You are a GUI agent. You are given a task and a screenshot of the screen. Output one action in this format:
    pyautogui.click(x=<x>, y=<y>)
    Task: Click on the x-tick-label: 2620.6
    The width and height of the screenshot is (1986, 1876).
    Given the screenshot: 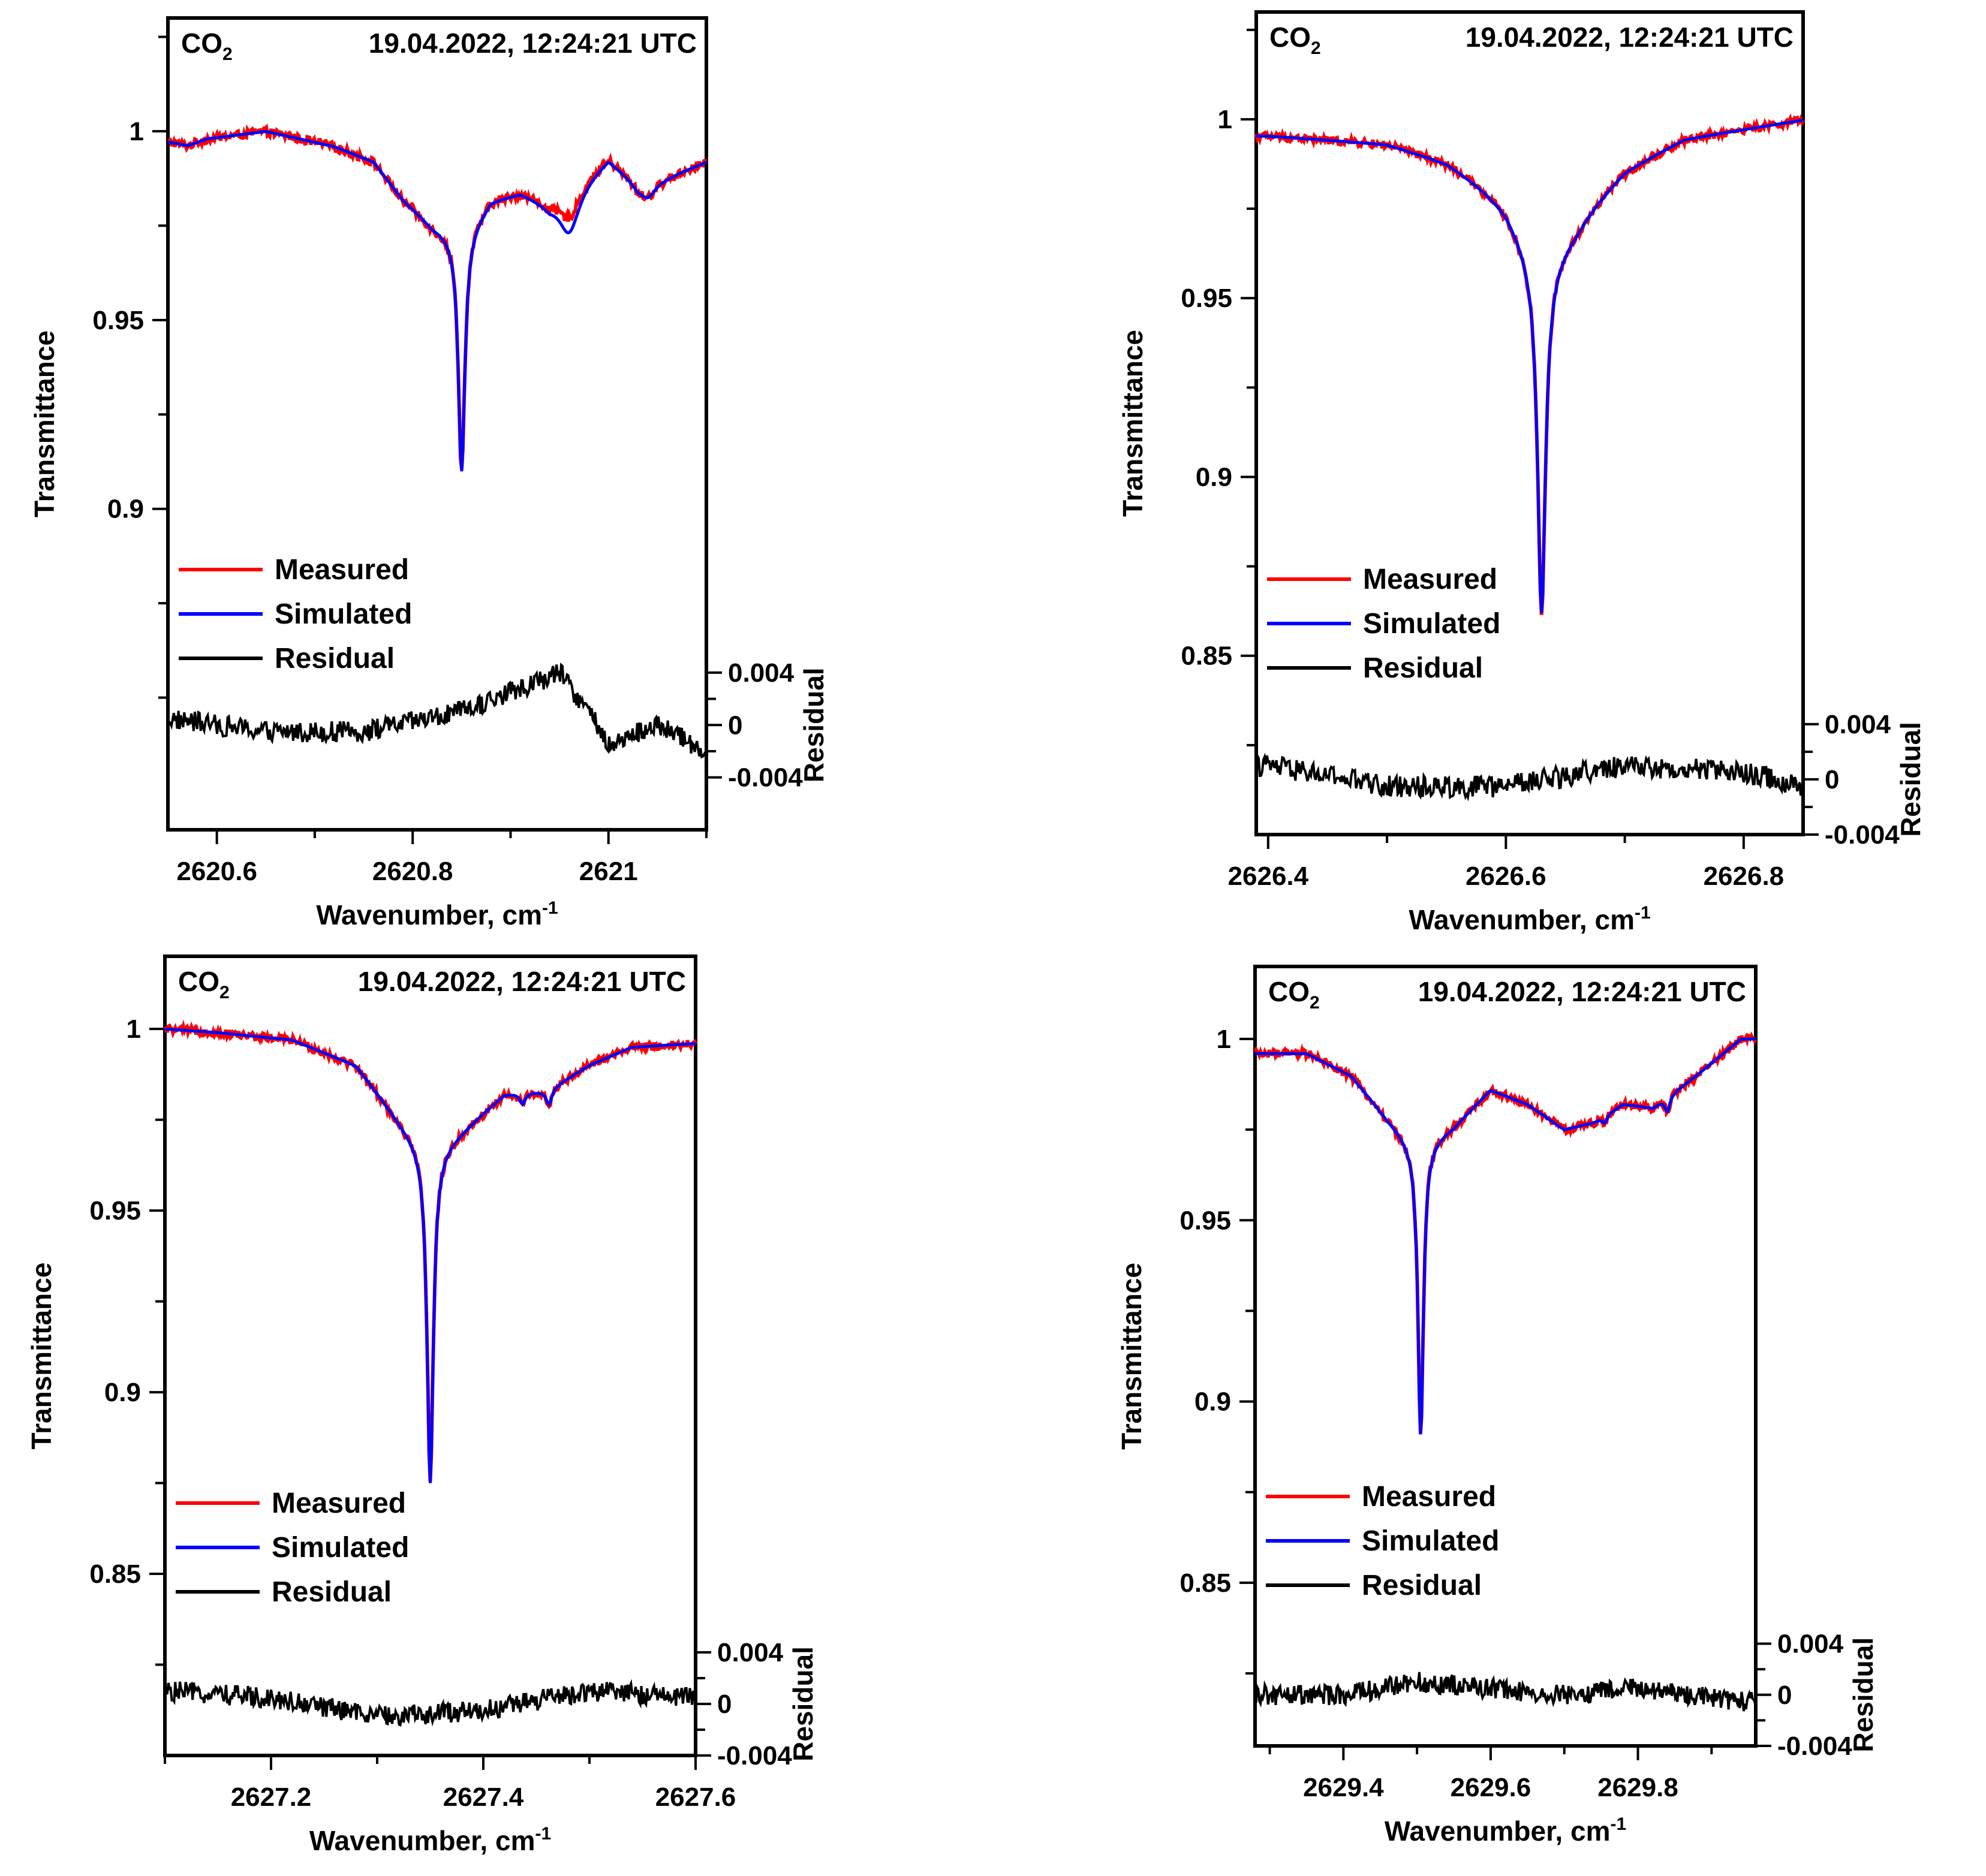 What is the action you would take?
    pyautogui.click(x=217, y=871)
    